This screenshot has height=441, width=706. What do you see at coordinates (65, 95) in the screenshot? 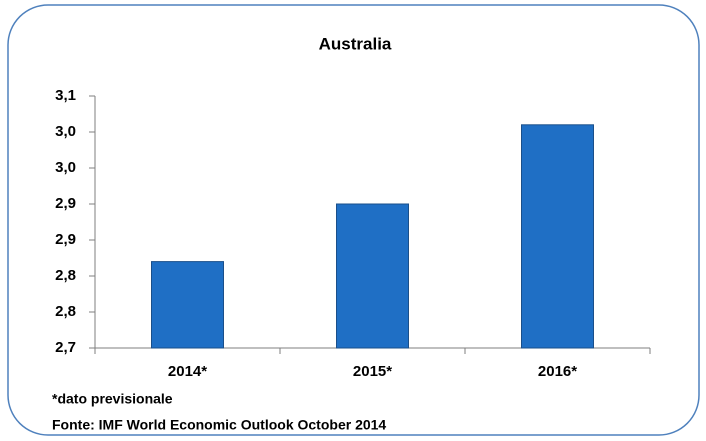
I see `y-tick-label: 3,1` at bounding box center [65, 95].